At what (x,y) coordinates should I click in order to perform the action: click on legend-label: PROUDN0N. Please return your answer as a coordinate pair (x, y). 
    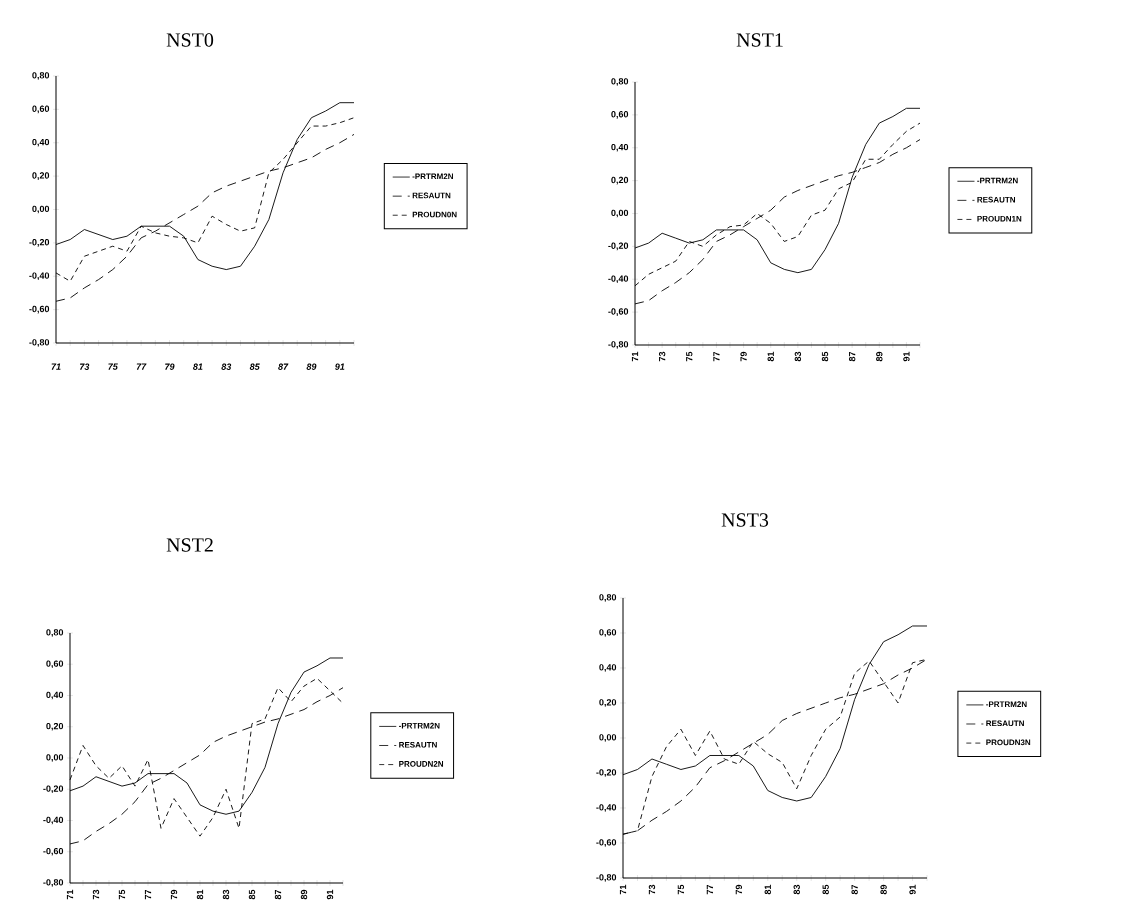
    Looking at the image, I should click on (434, 214).